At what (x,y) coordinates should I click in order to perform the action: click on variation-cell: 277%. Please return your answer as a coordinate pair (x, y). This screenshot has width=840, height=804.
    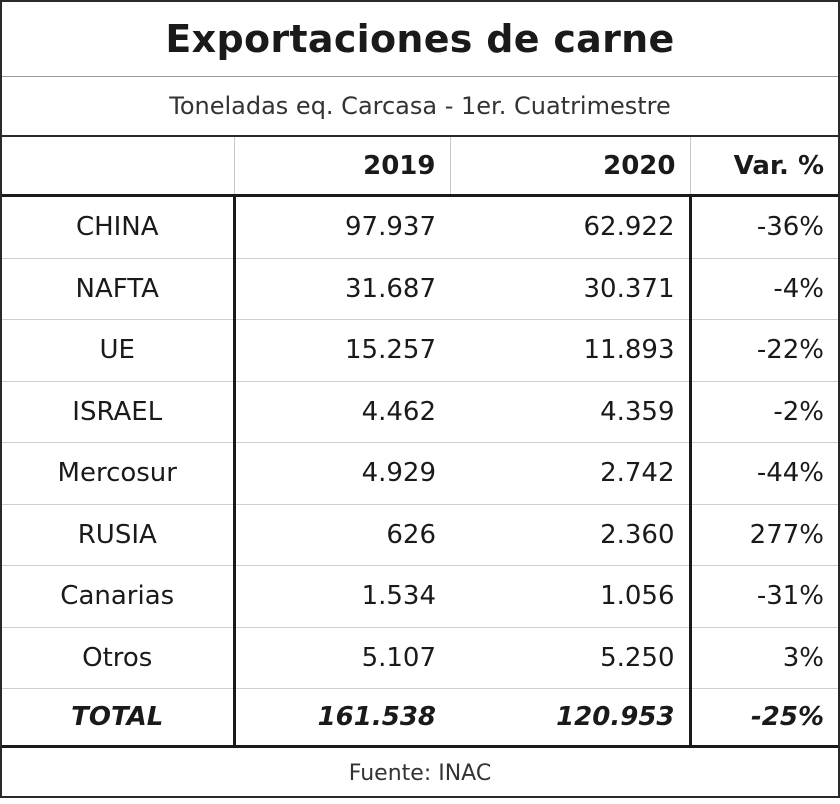
    Looking at the image, I should click on (763, 535).